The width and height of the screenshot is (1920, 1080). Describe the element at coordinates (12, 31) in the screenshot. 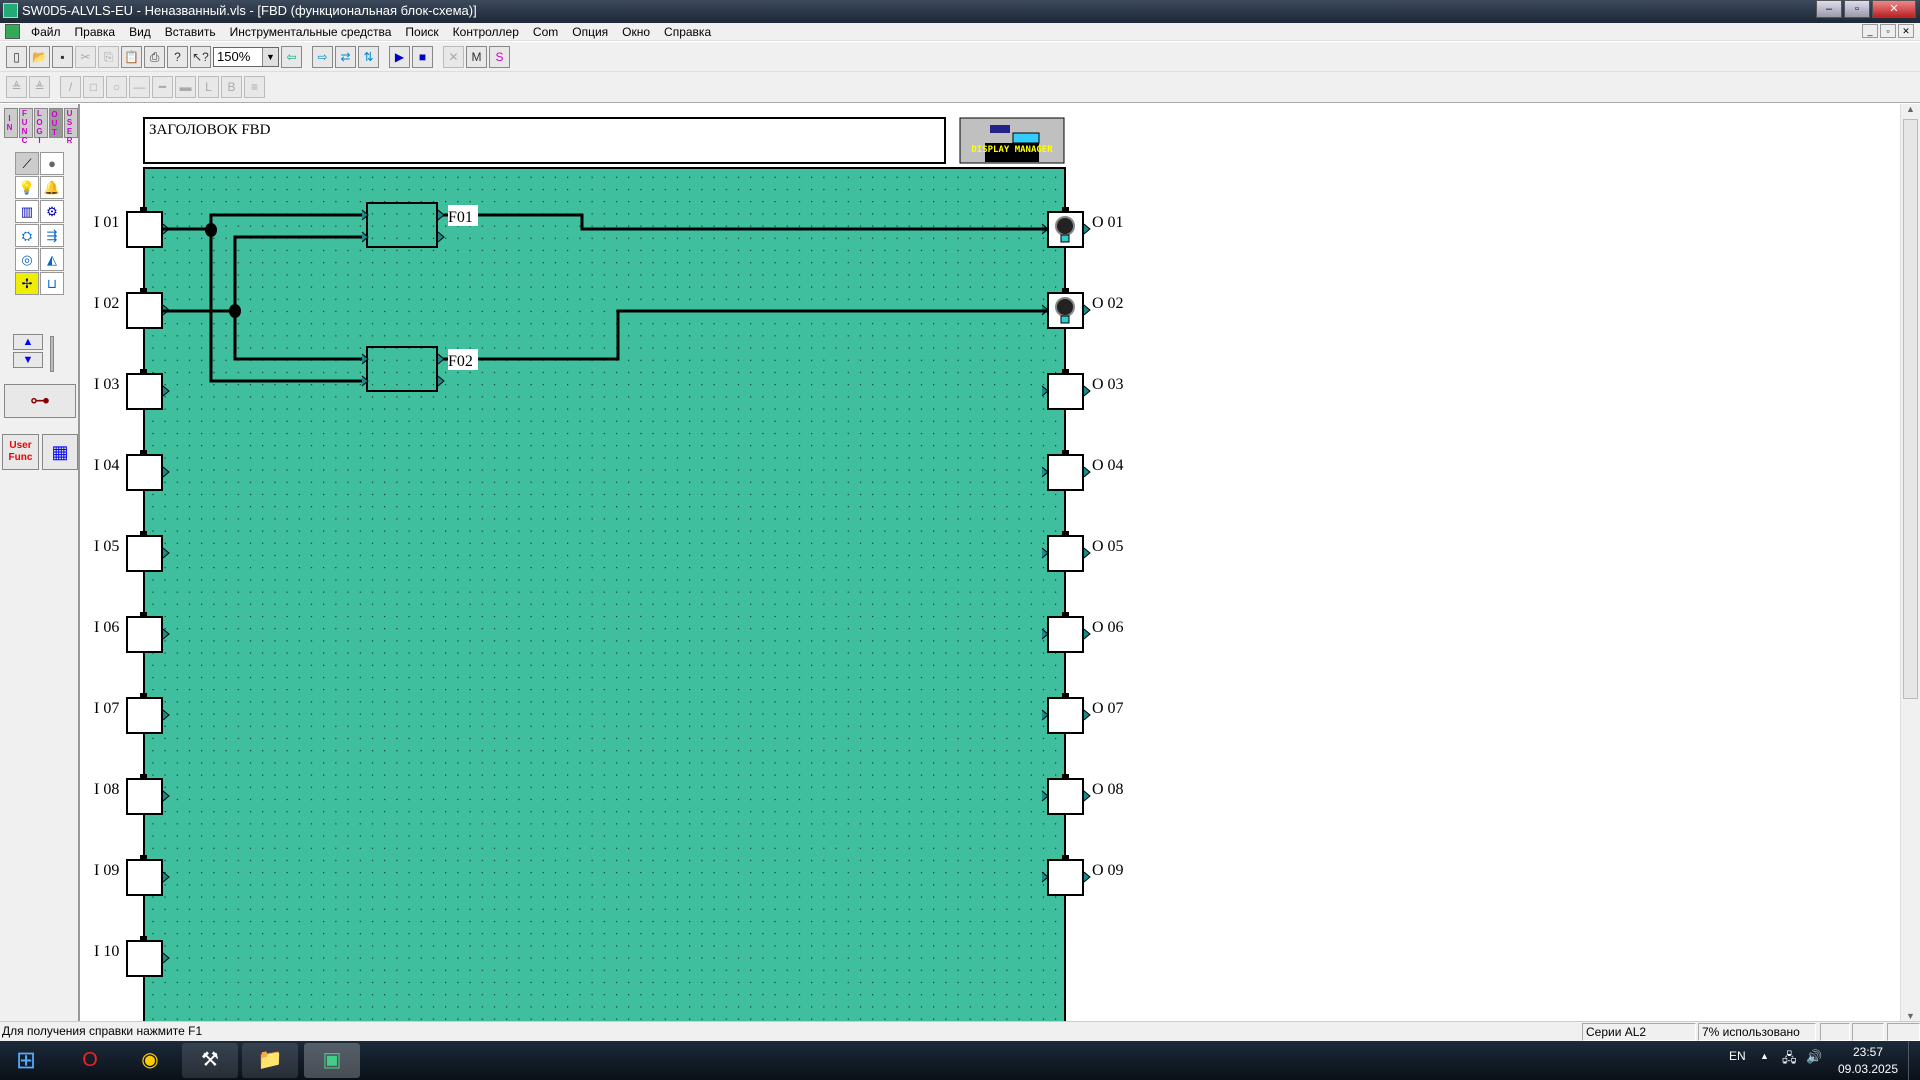

I see `document-icon` at that location.